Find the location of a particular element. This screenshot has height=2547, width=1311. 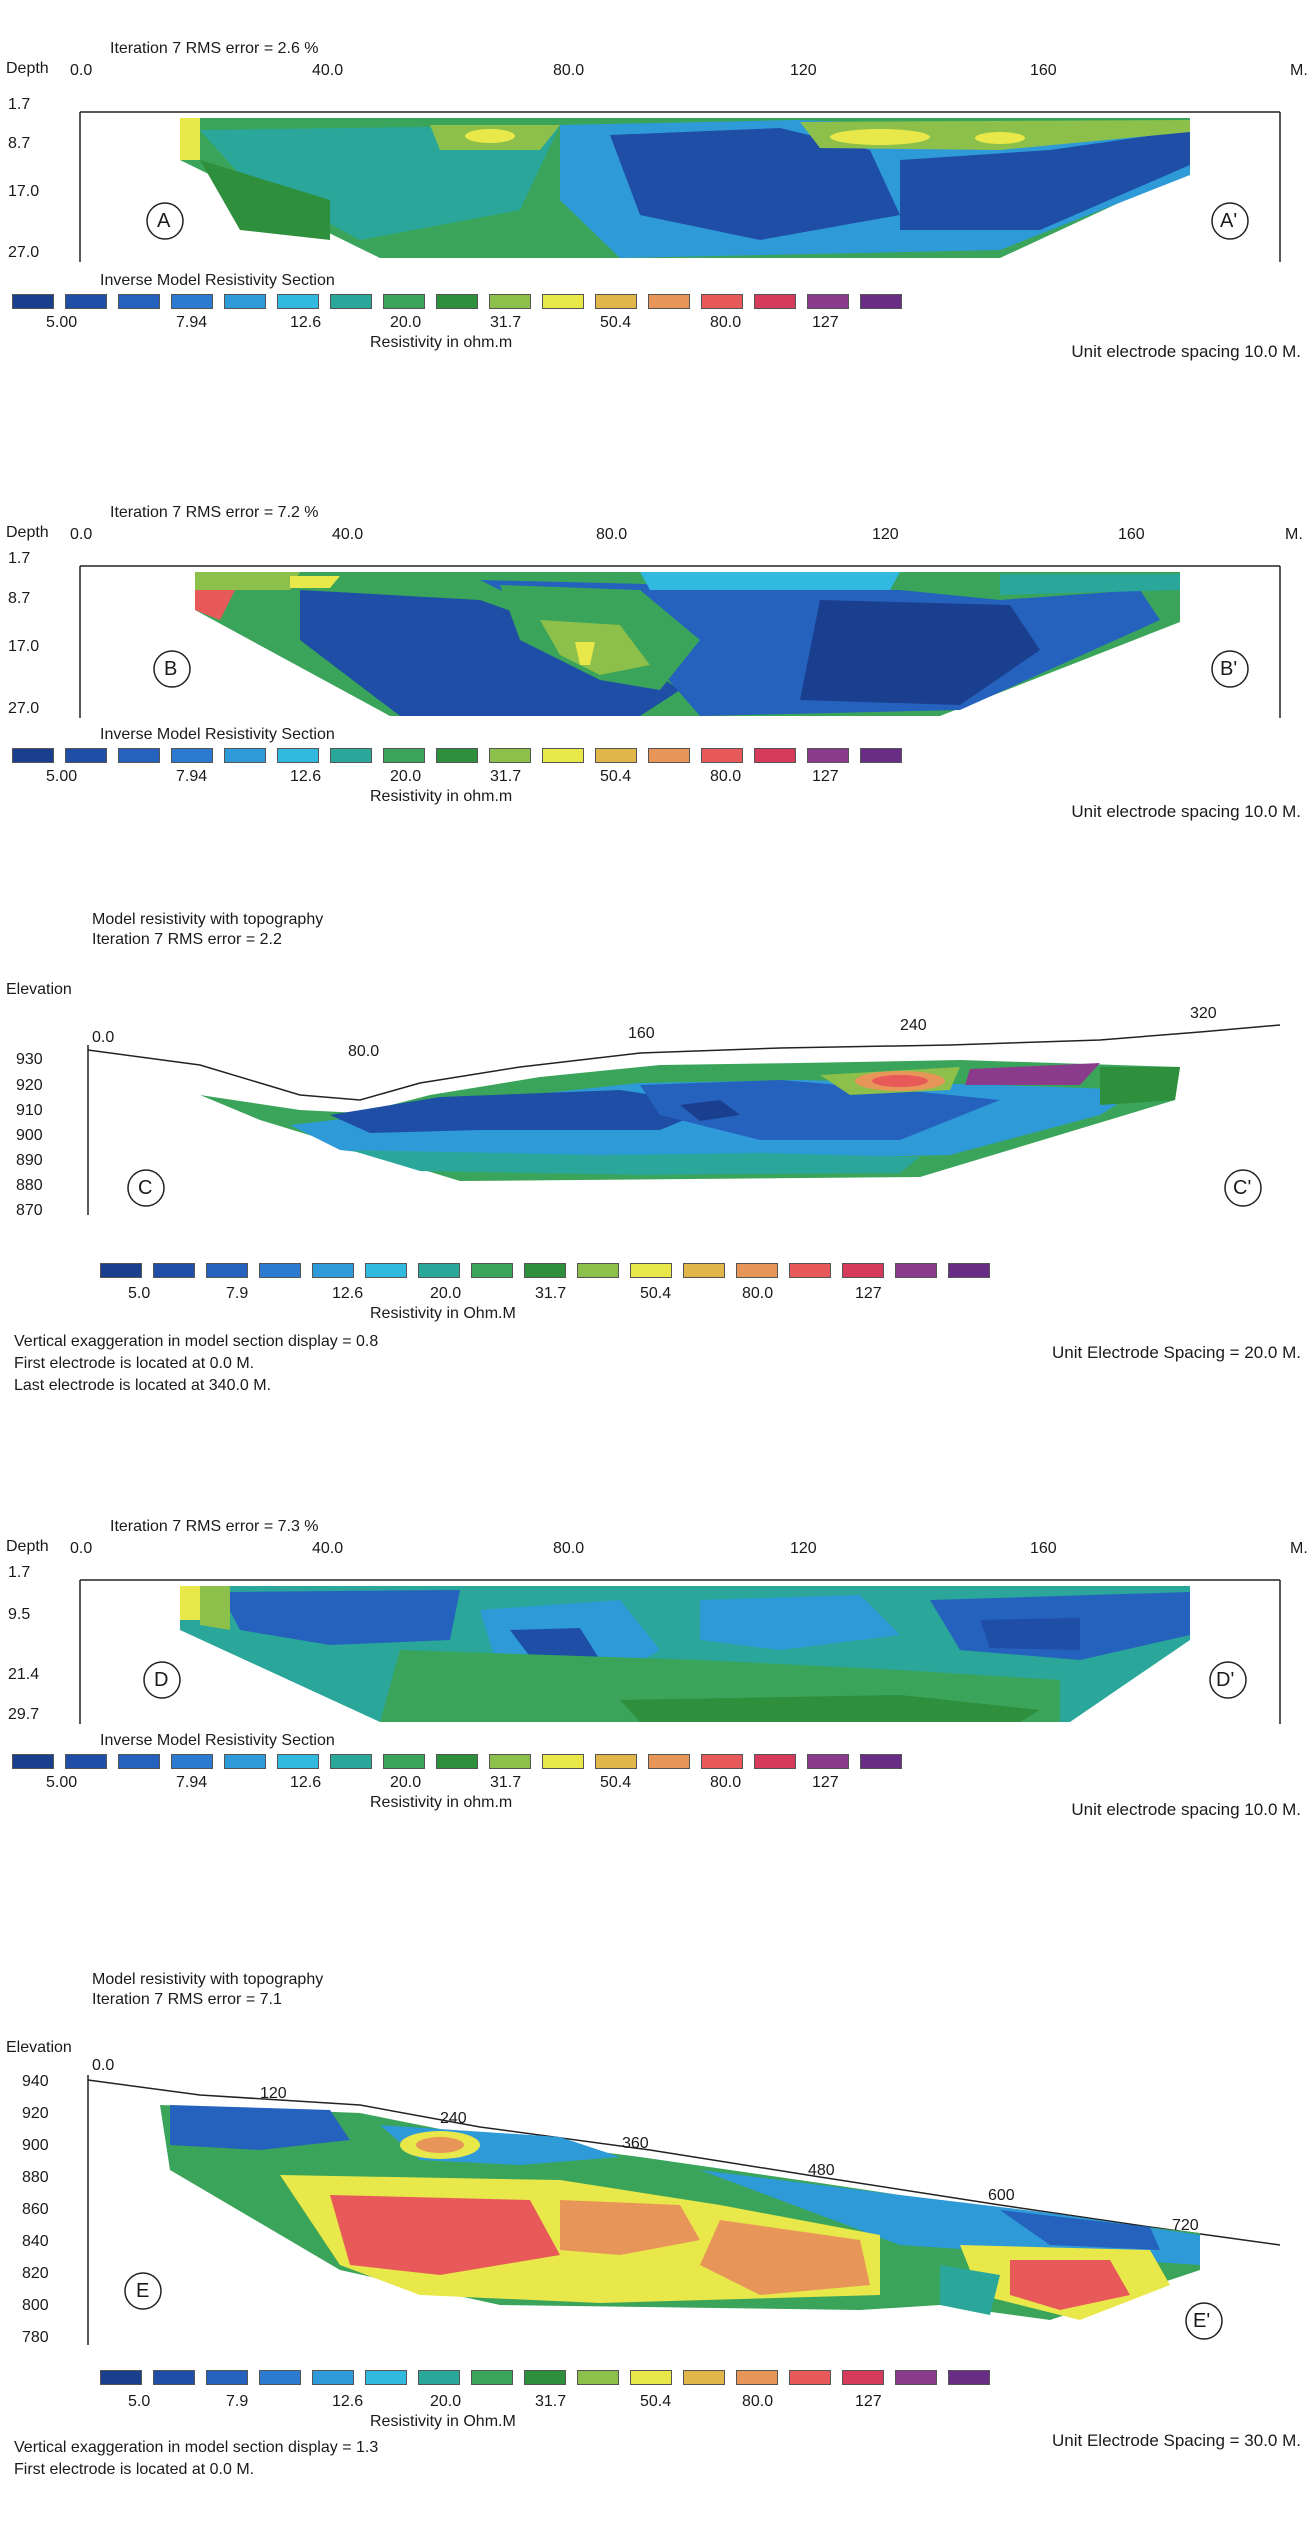

section-a-legend-value: 12.6 is located at coordinates (306, 322).